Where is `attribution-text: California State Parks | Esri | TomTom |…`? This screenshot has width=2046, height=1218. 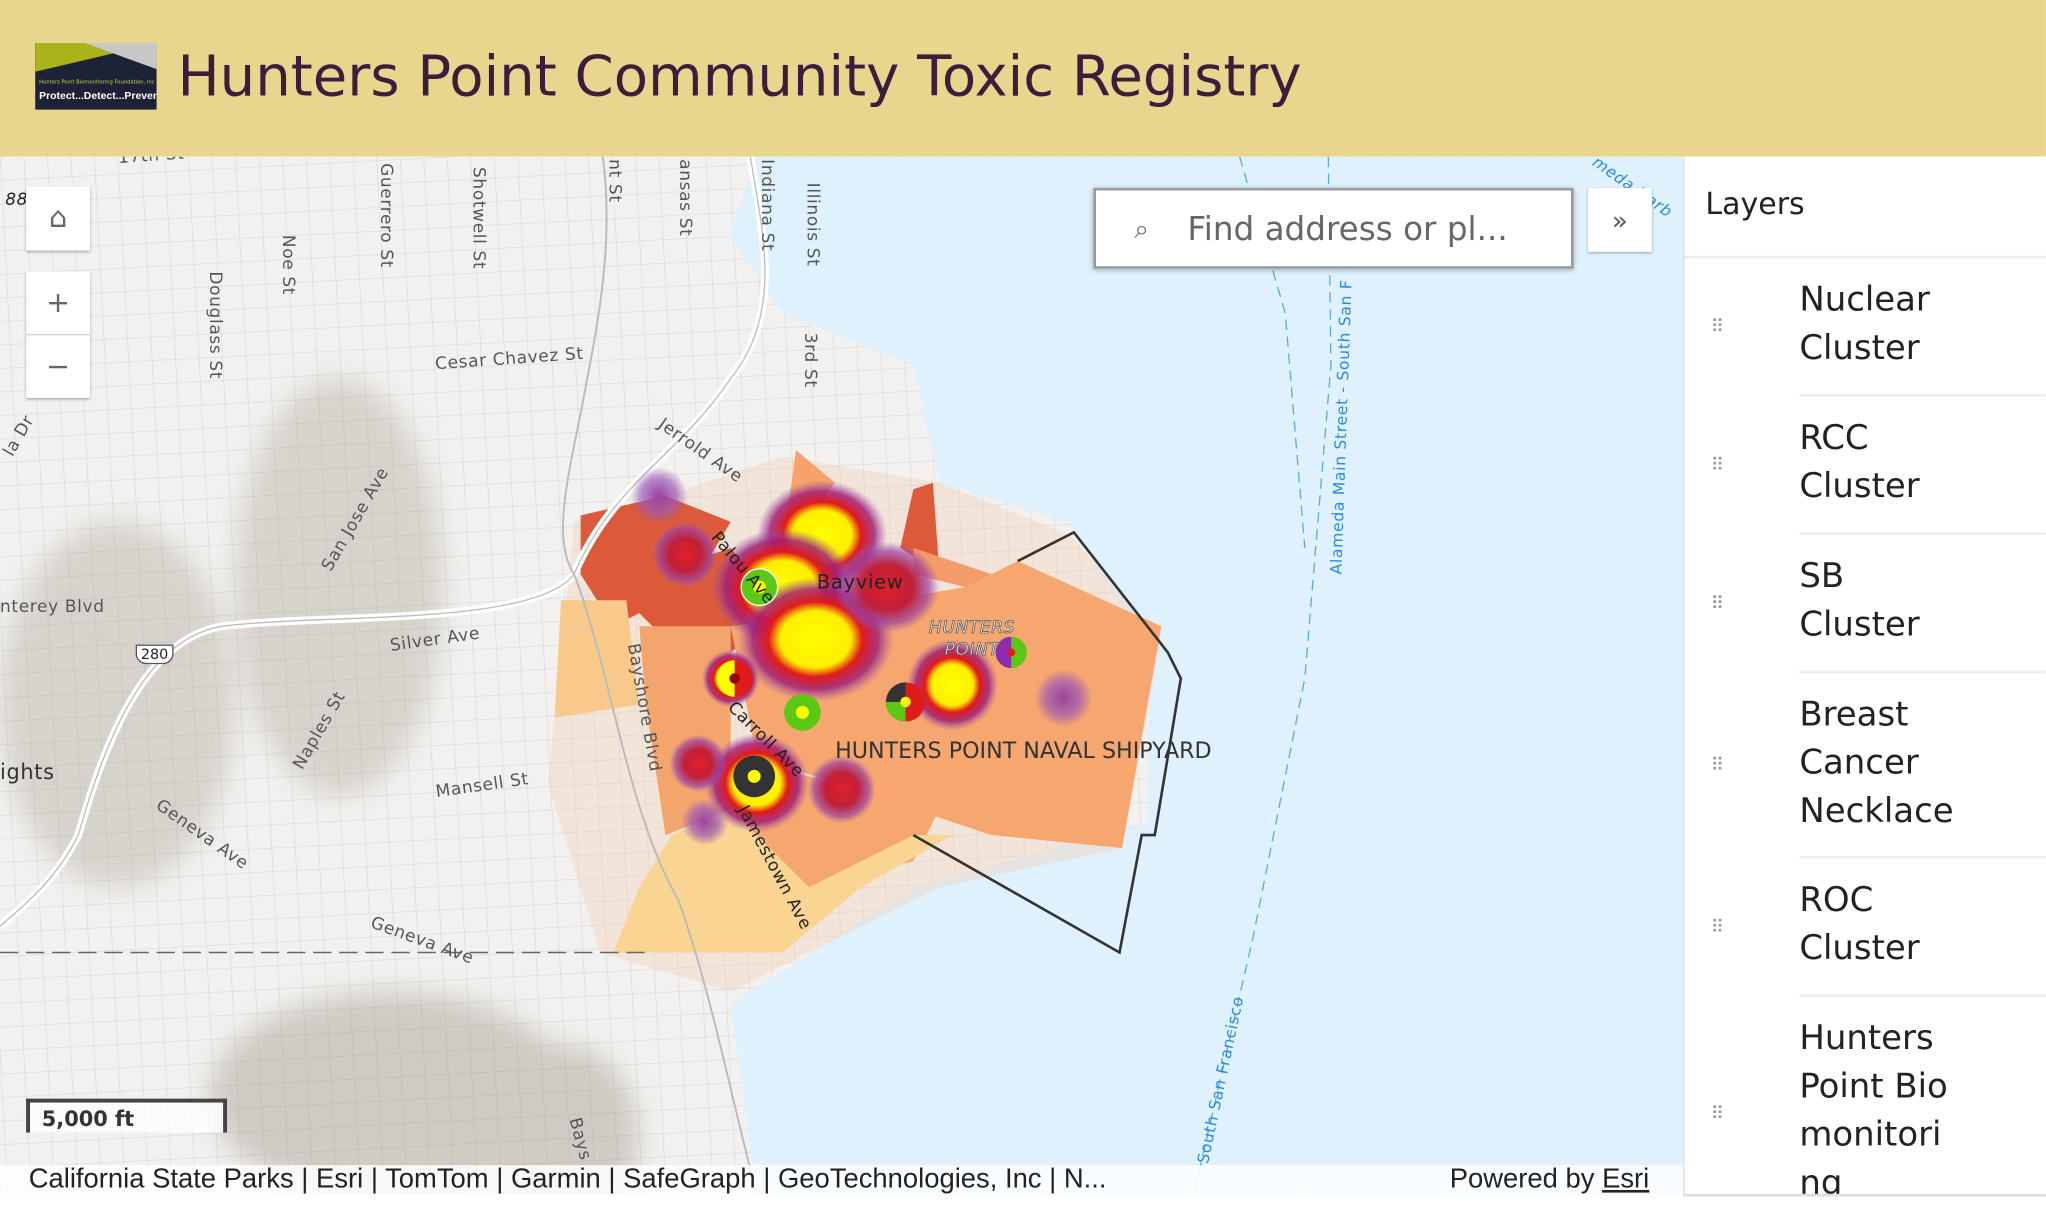
attribution-text: California State Parks | Esri | TomTom |… is located at coordinates (567, 1178).